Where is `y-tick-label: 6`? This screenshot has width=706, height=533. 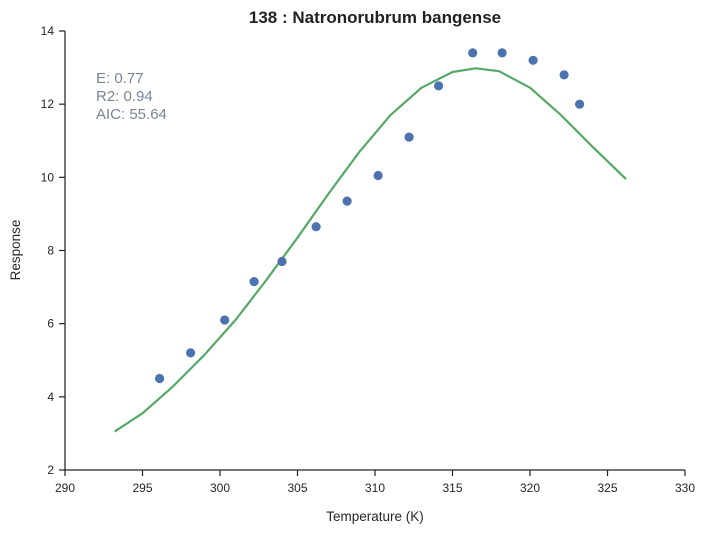 y-tick-label: 6 is located at coordinates (50, 324).